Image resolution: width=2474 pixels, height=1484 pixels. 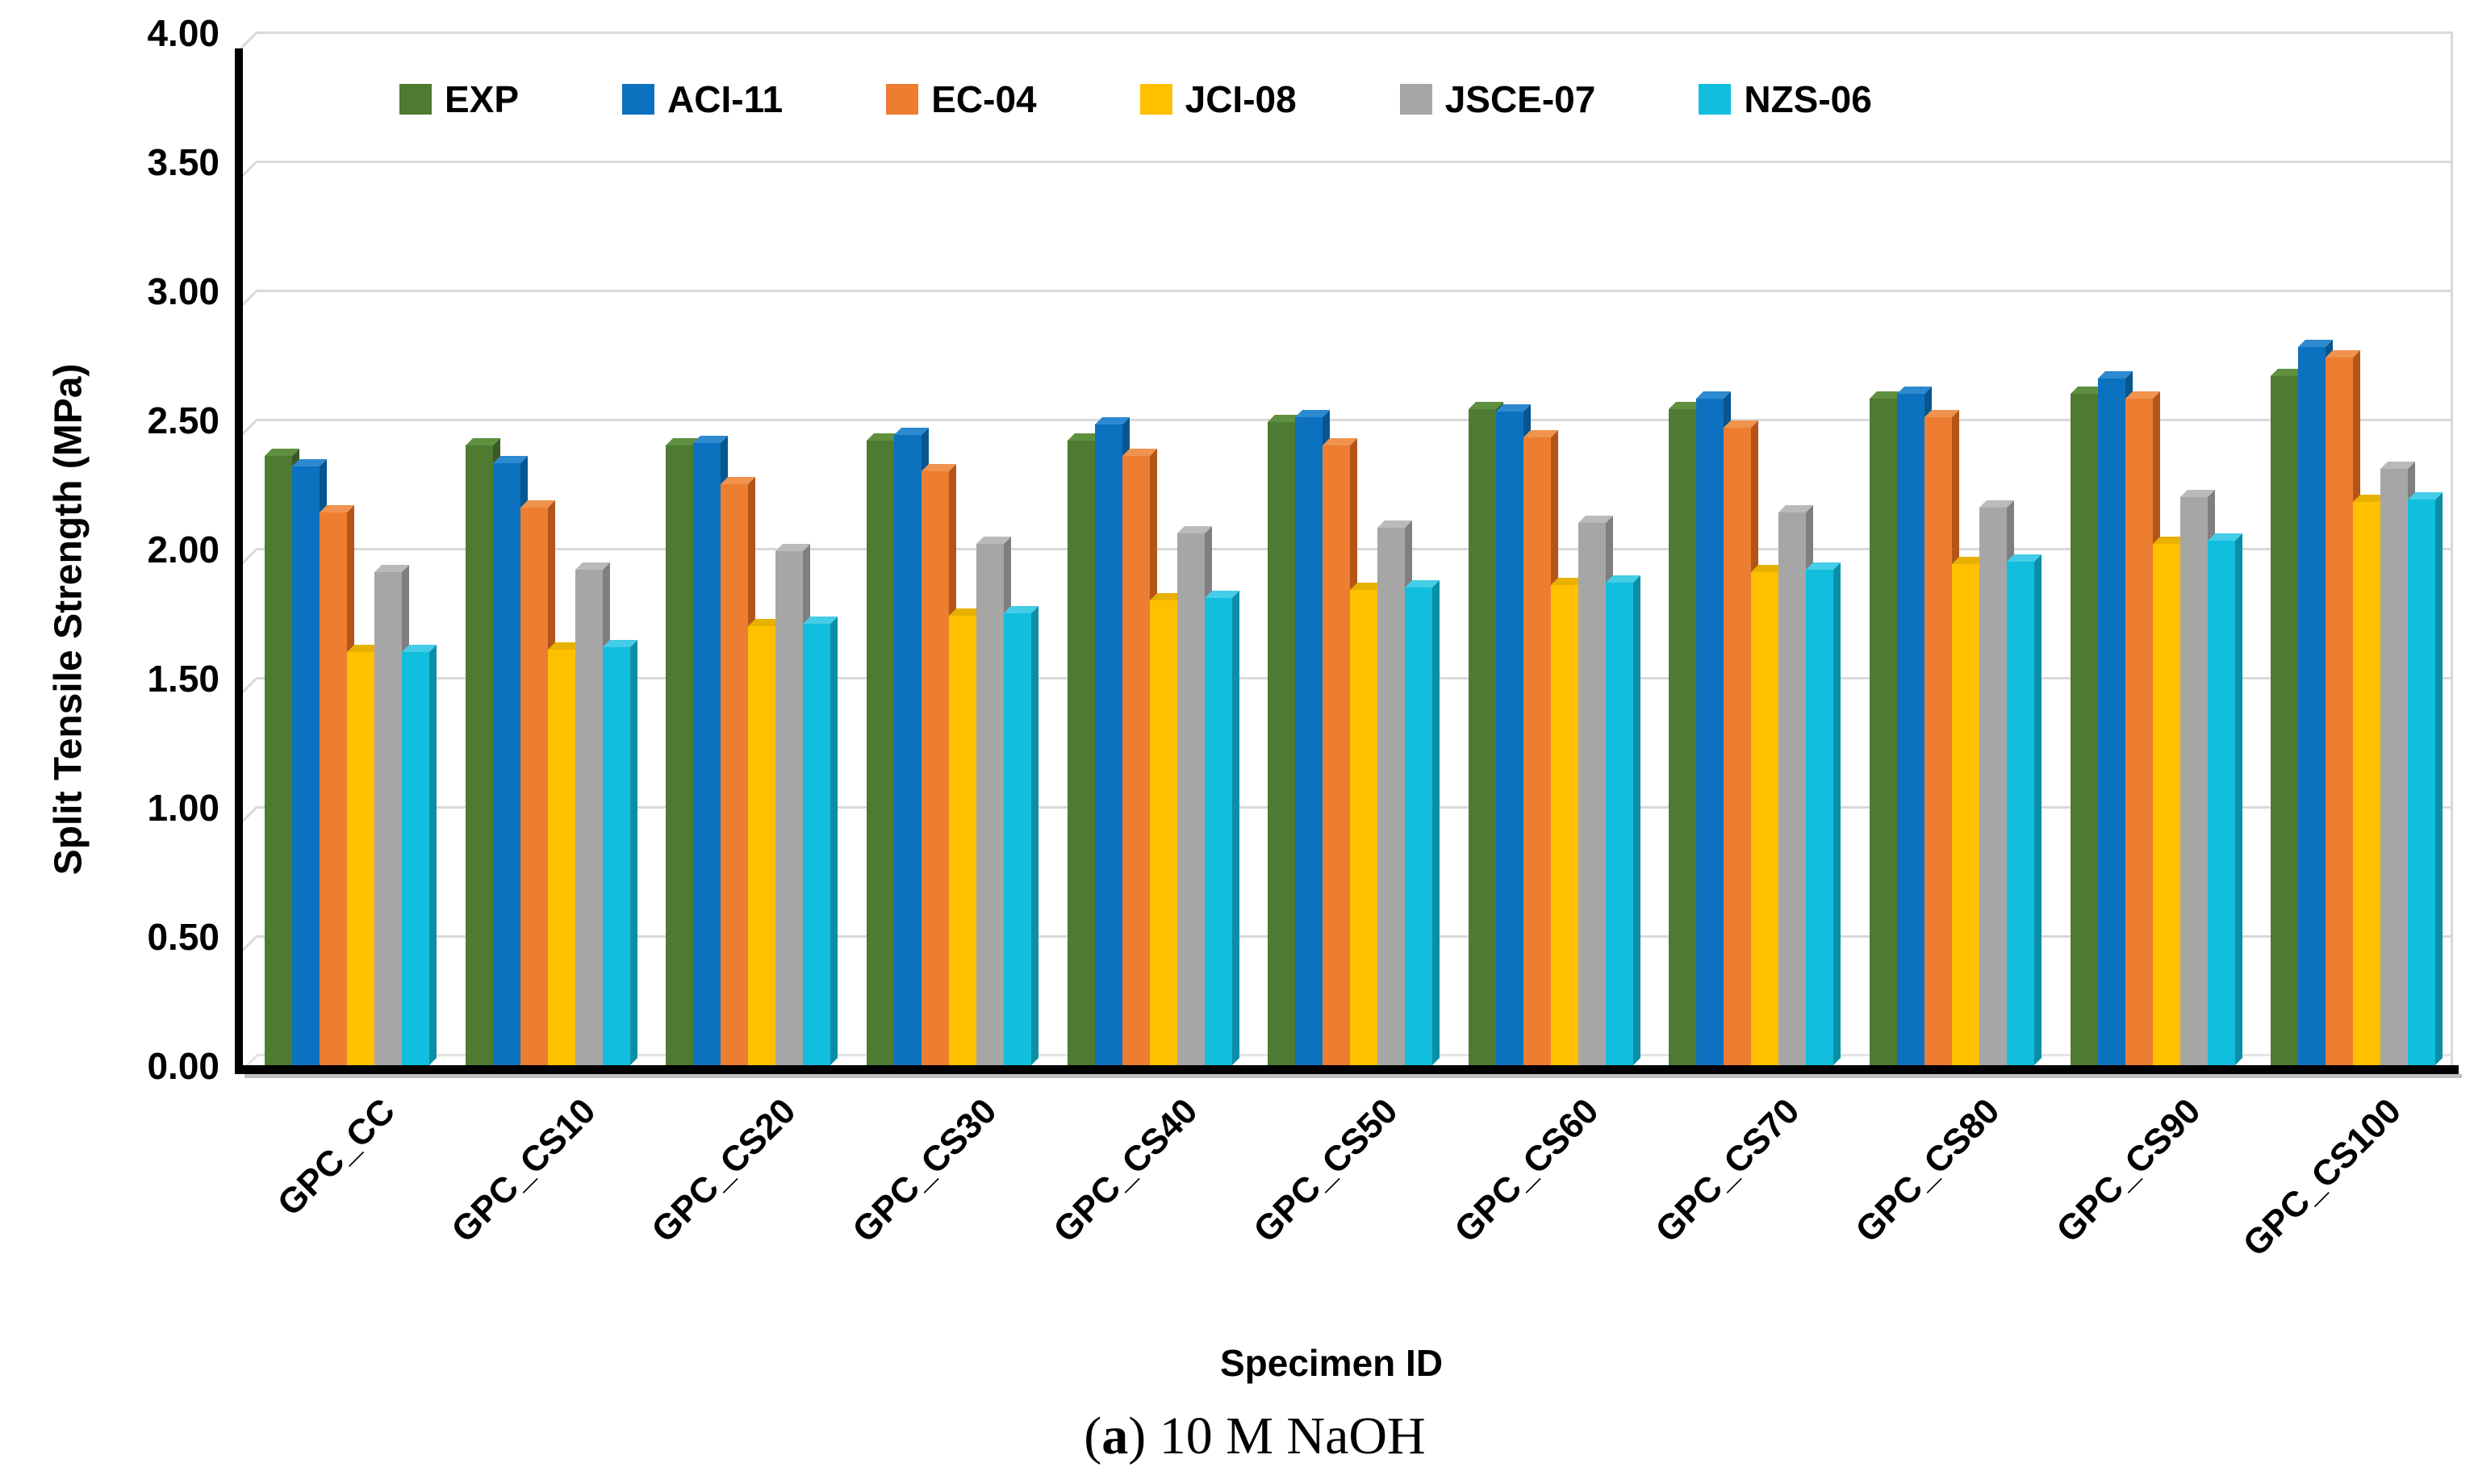 What do you see at coordinates (738, 771) in the screenshot?
I see `bar-EC-04-GPC_CS20` at bounding box center [738, 771].